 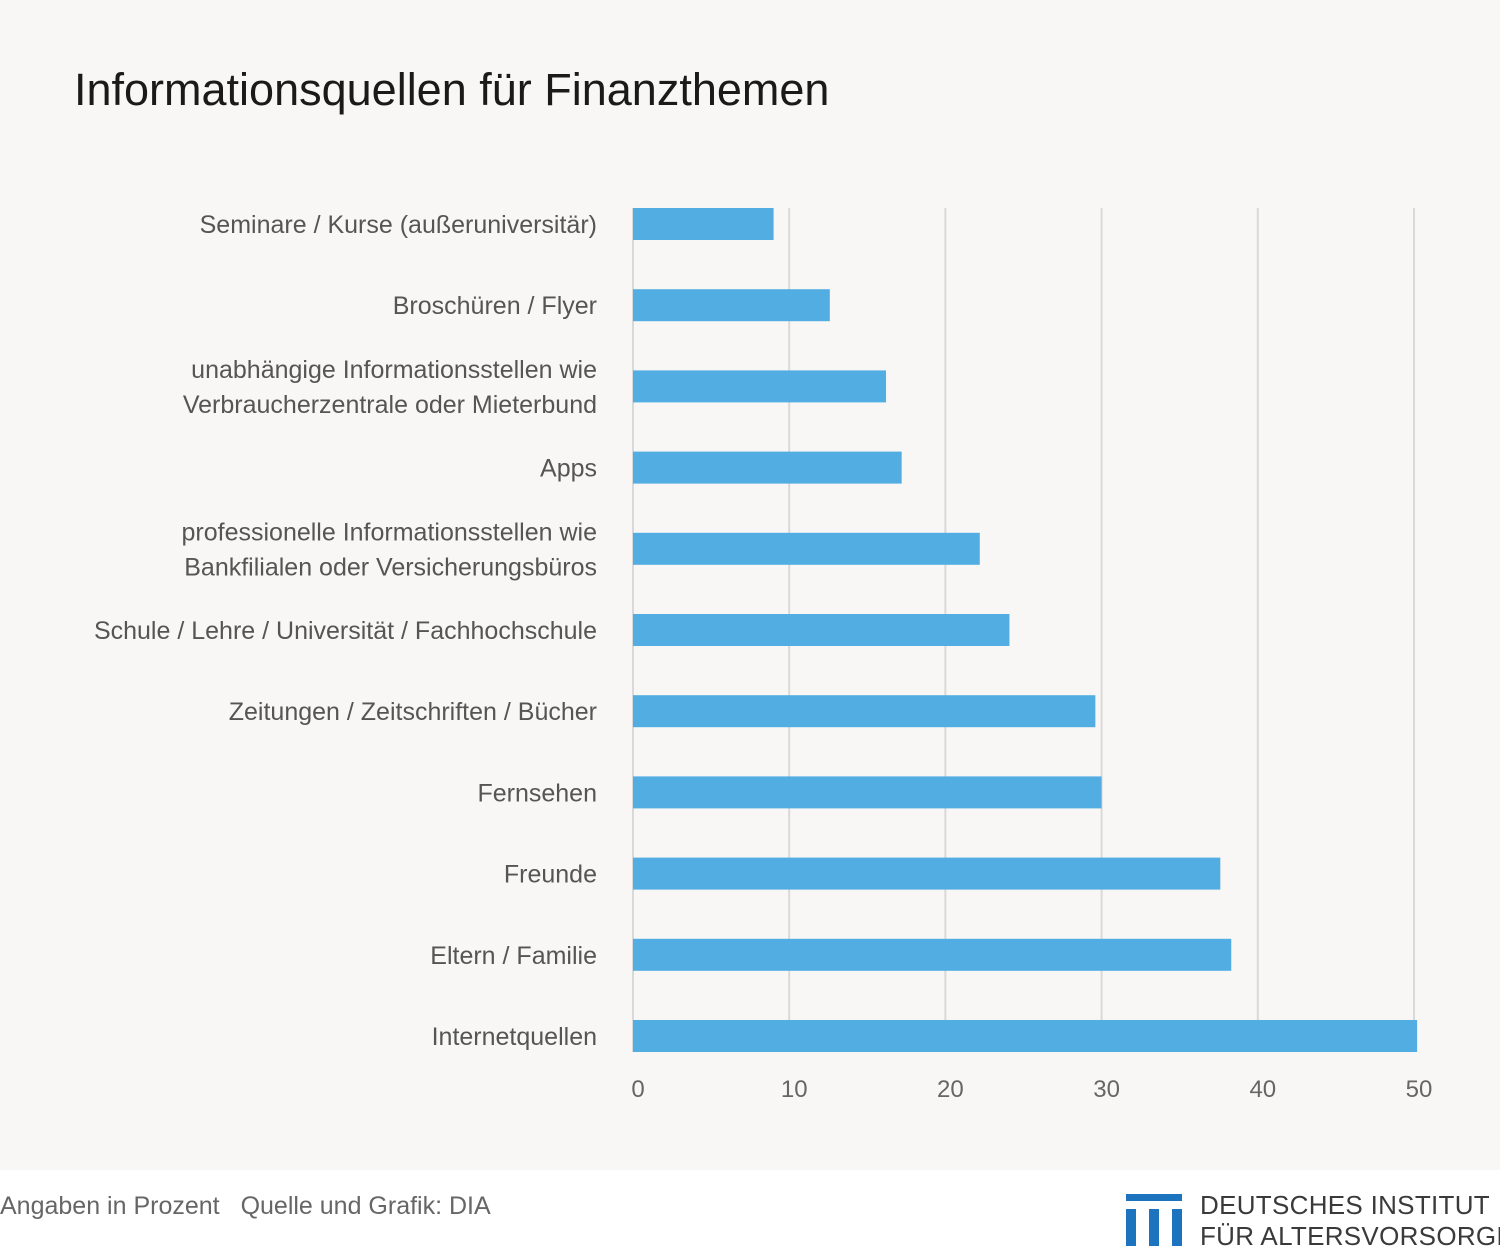 I want to click on category-label: Eltern / Familie, so click(x=513, y=956).